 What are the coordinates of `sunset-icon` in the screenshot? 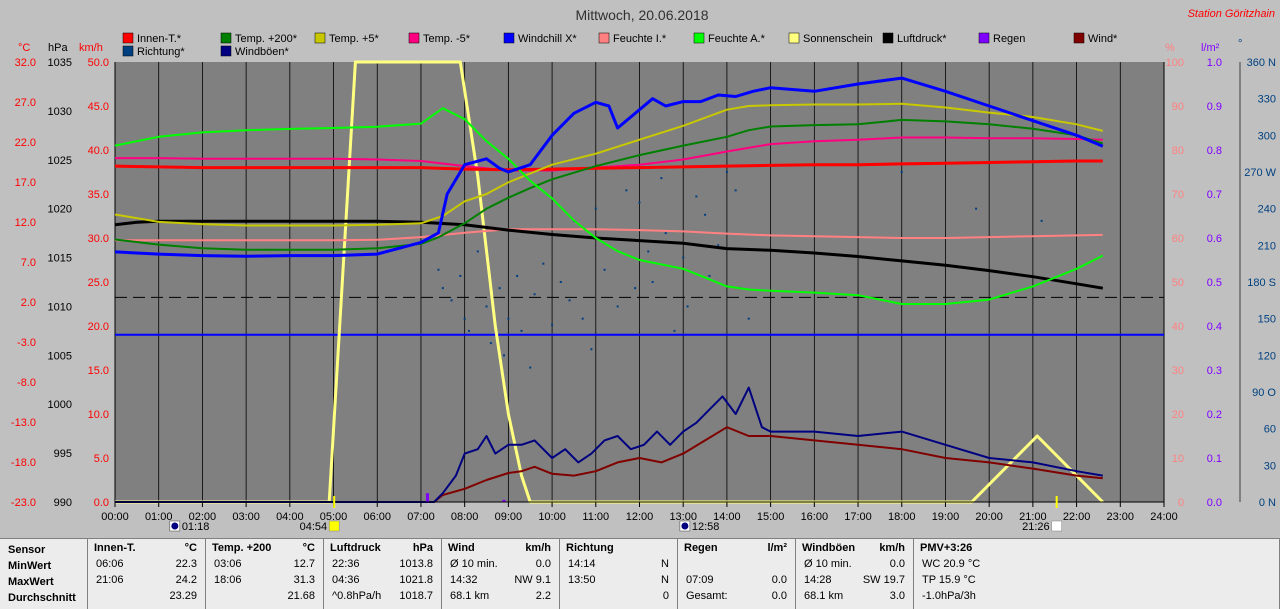 It's located at (1056, 526).